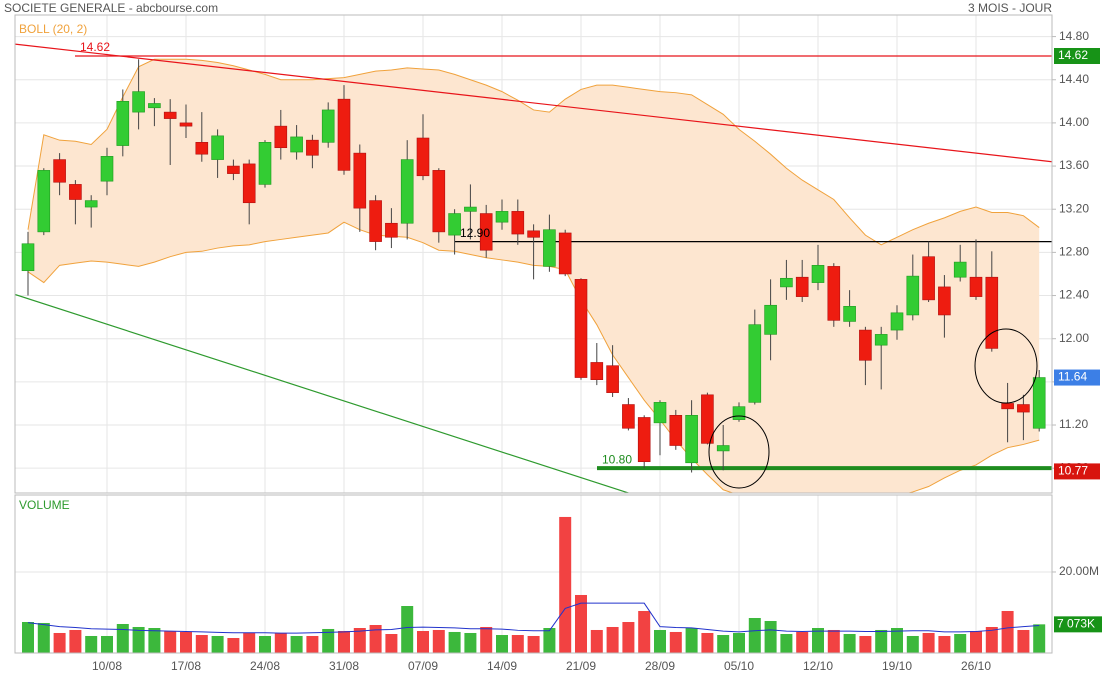 This screenshot has width=1102, height=677. Describe the element at coordinates (1074, 338) in the screenshot. I see `y-tick-label: 12.00` at that location.